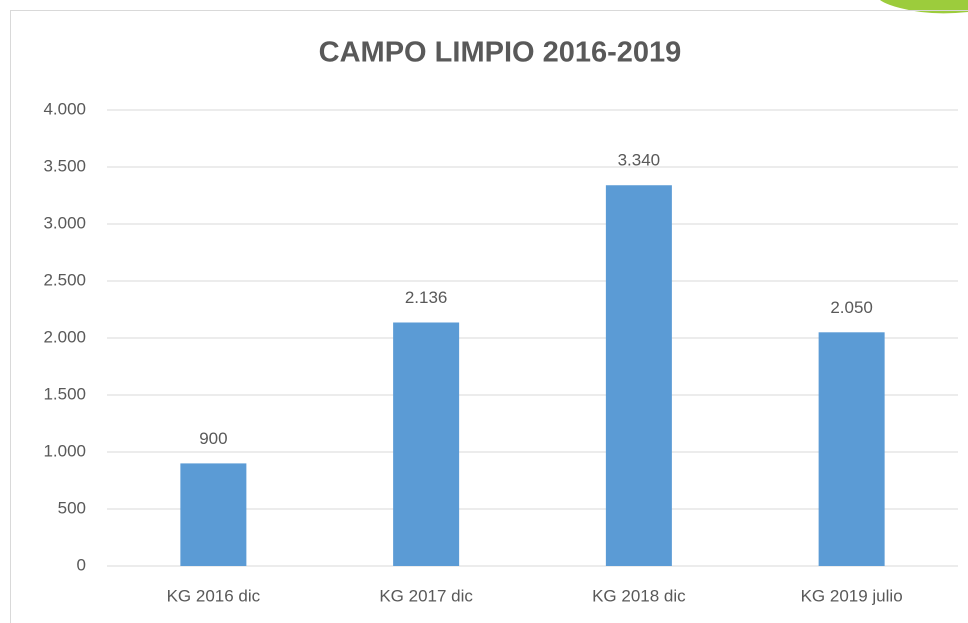 This screenshot has width=968, height=623. What do you see at coordinates (64, 279) in the screenshot?
I see `y-tick-label: 2.500` at bounding box center [64, 279].